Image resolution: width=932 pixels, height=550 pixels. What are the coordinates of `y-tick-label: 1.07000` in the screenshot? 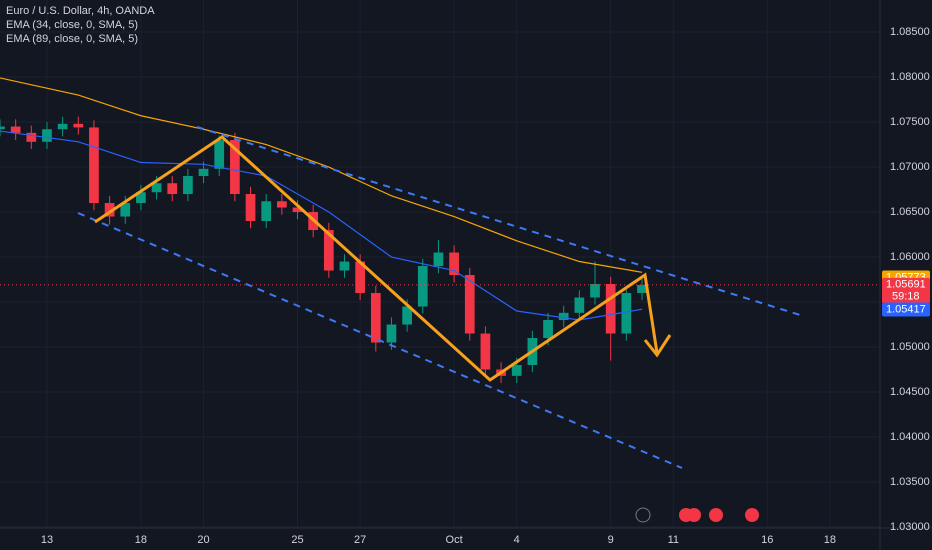 It's located at (910, 167).